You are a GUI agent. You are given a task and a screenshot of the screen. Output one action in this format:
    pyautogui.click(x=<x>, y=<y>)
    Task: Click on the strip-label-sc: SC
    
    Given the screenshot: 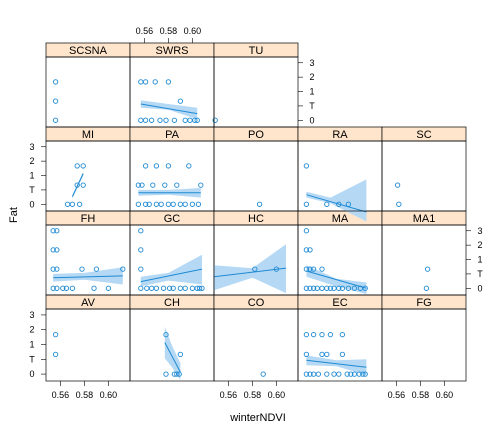 What is the action you would take?
    pyautogui.click(x=423, y=135)
    